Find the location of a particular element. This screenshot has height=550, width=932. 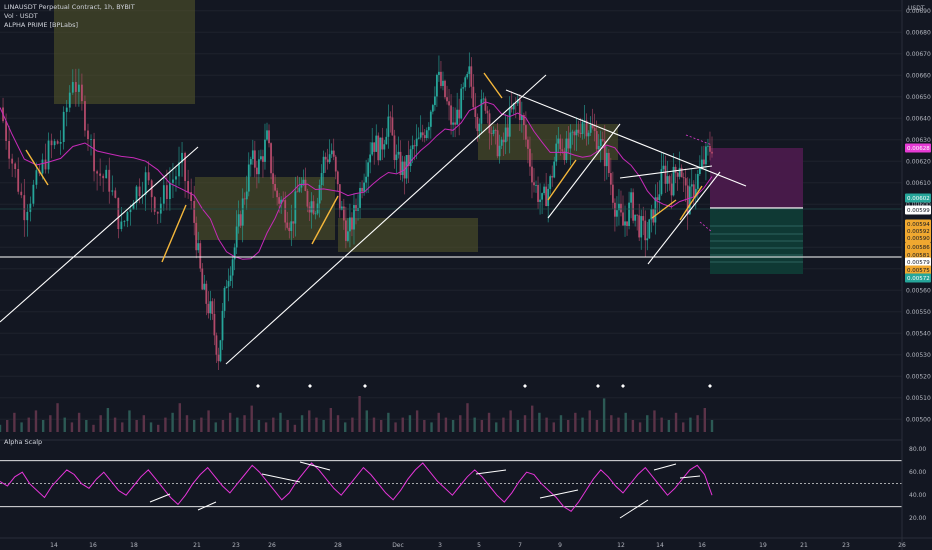

oscillator-tick: 80.00 is located at coordinates (917, 449).